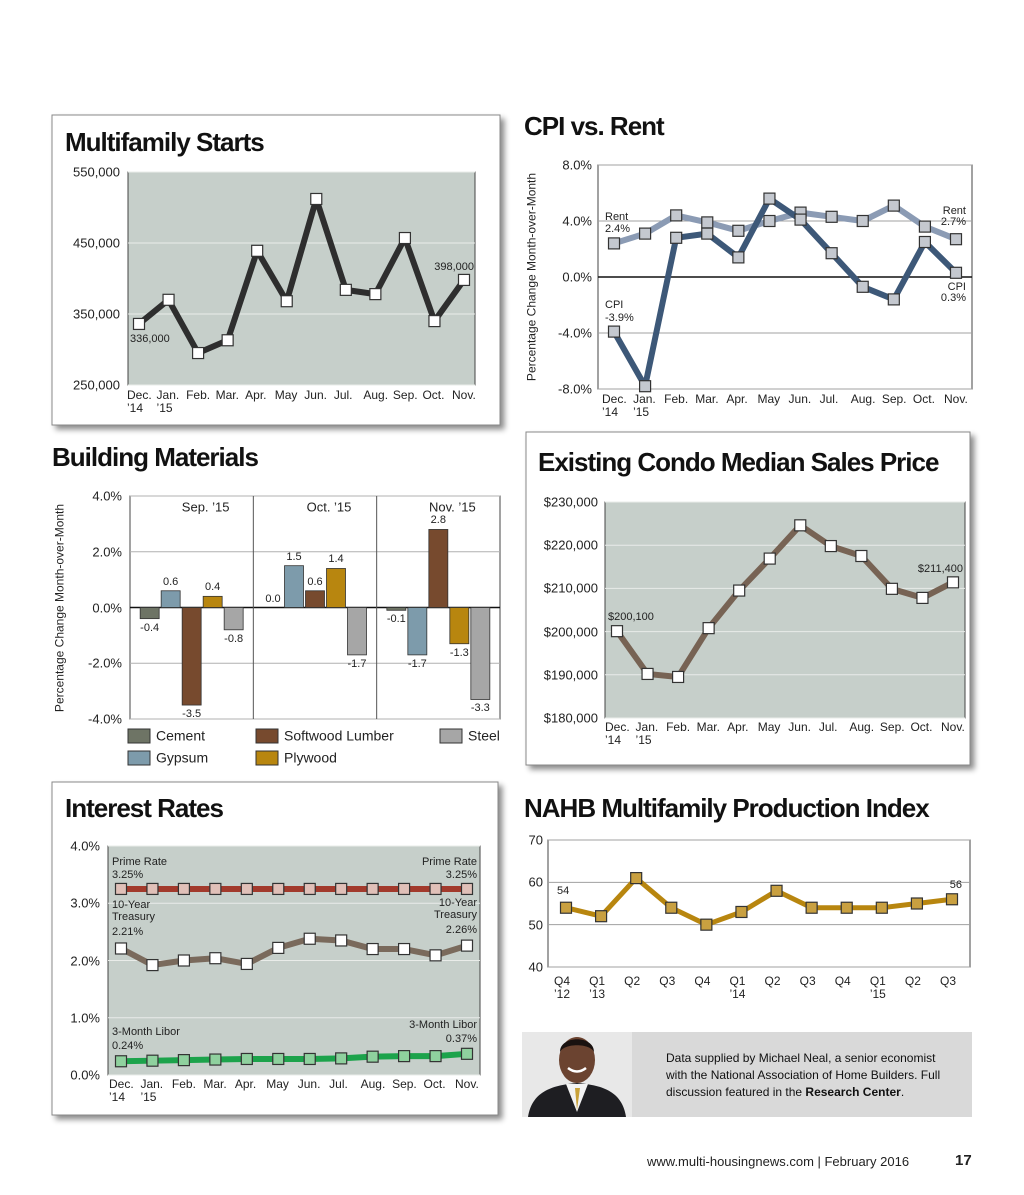 The image size is (1024, 1195). Describe the element at coordinates (570, 588) in the screenshot. I see `y-tick-label: $210,000` at that location.